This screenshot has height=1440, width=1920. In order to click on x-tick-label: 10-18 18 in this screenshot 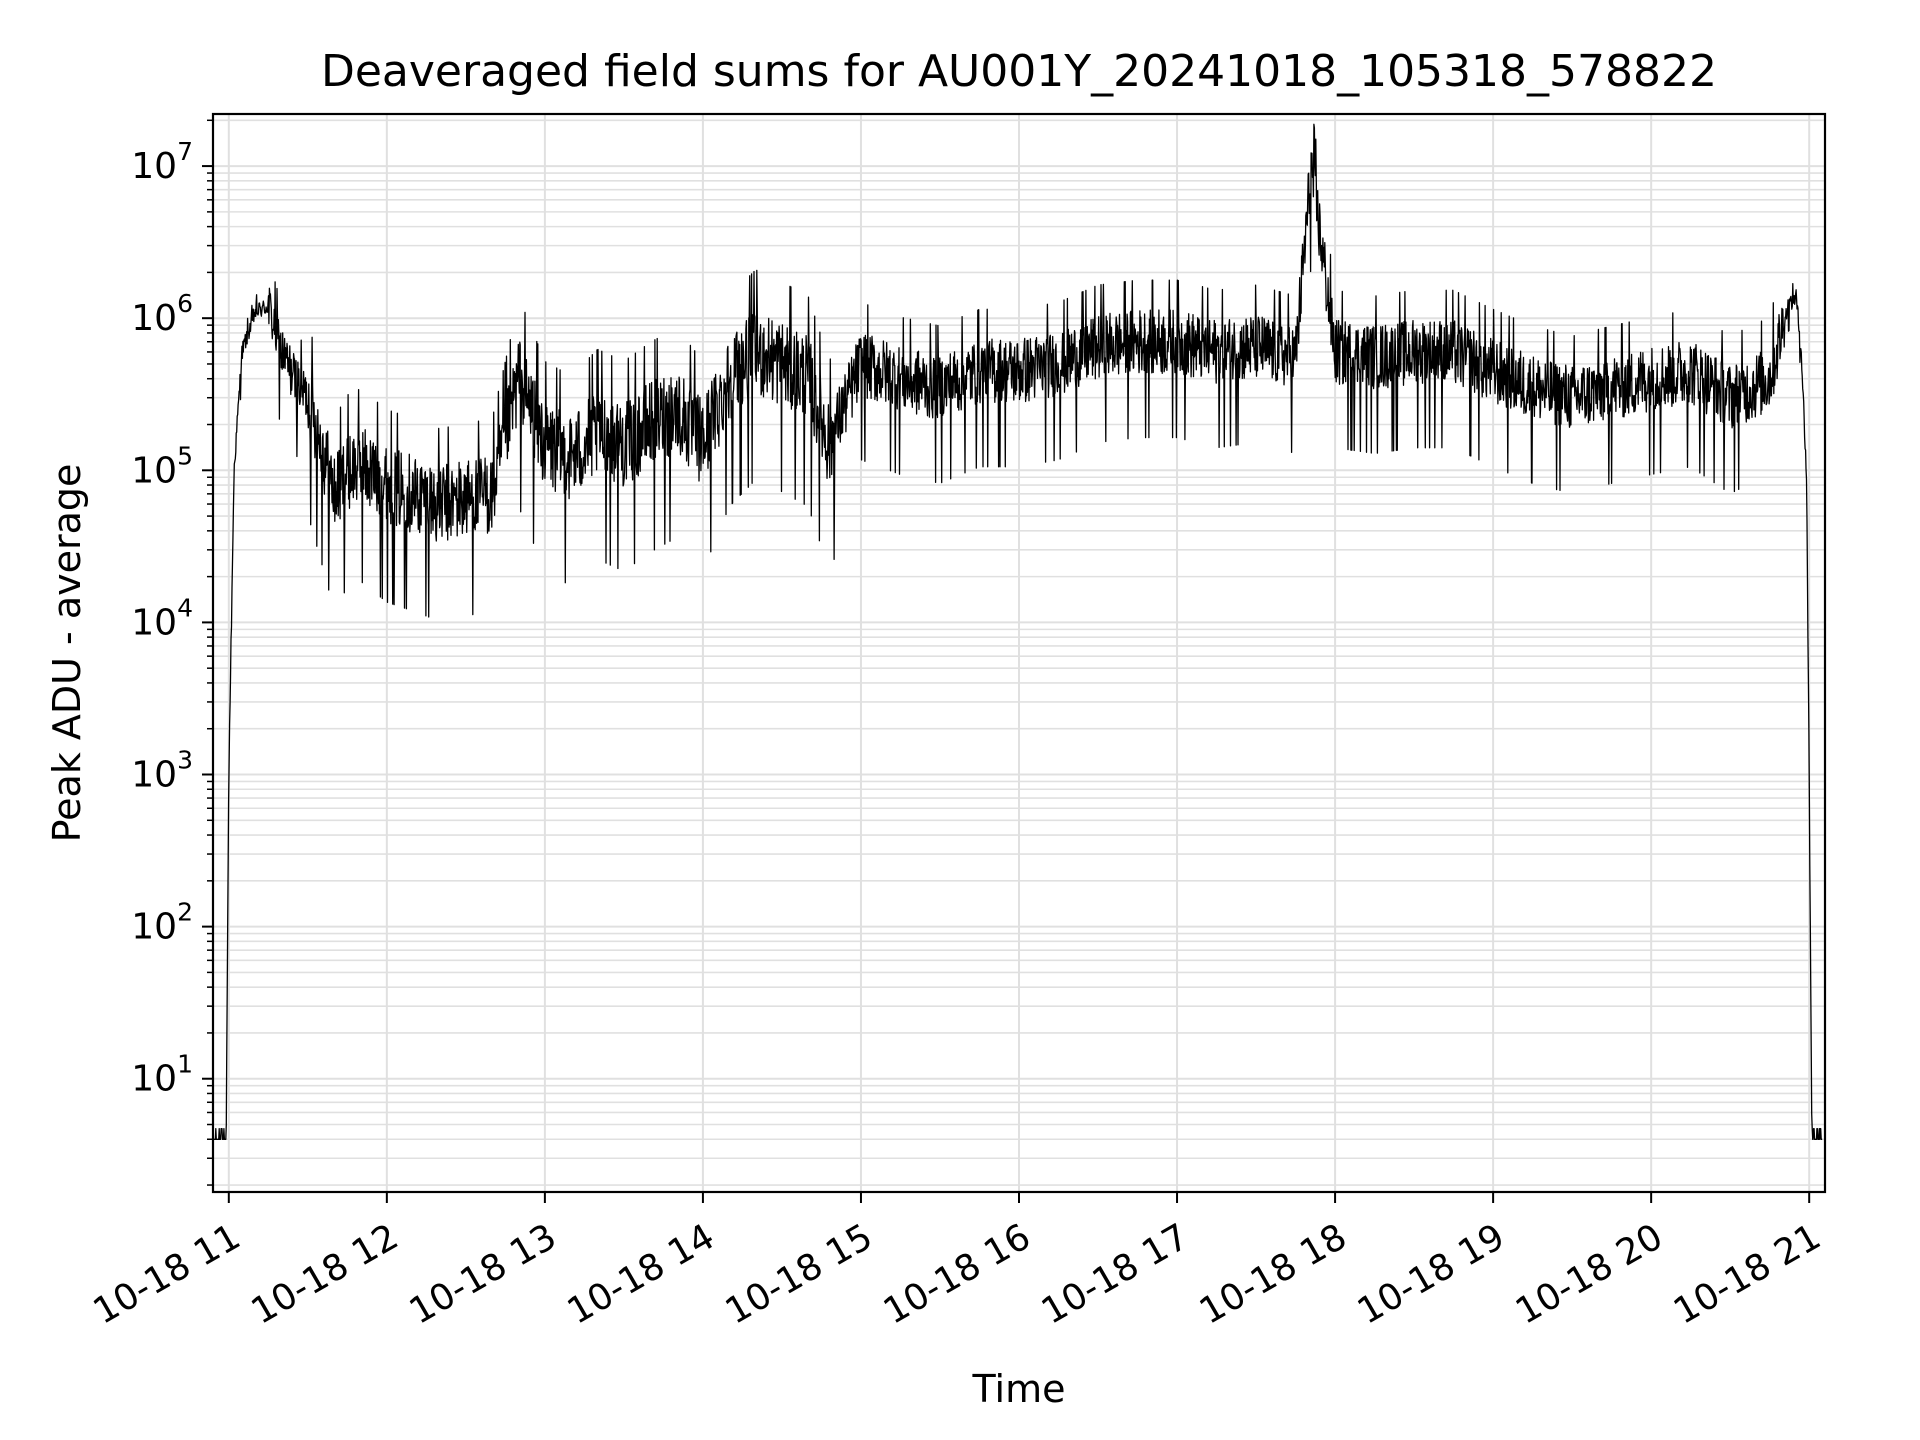, I will do `click(1273, 1274)`.